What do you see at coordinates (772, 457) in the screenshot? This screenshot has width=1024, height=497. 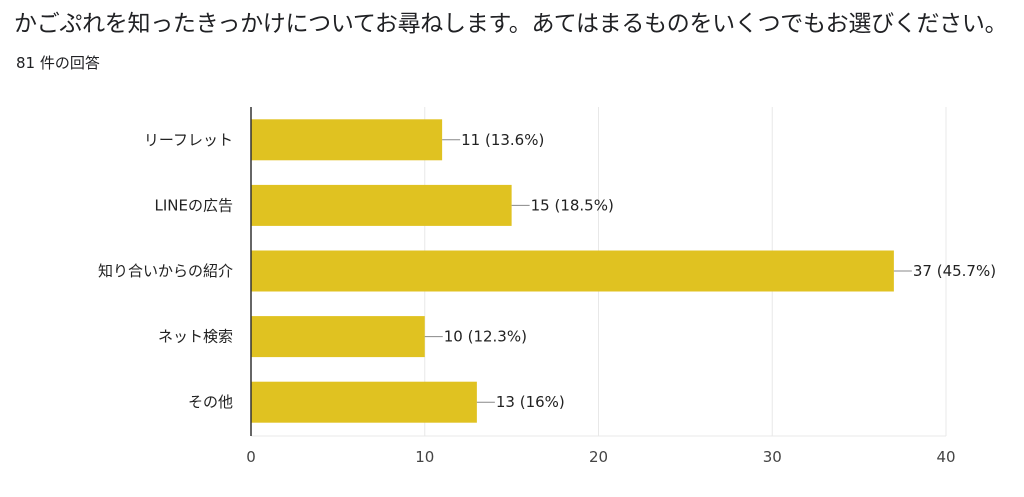 I see `x-tick-label: 30` at bounding box center [772, 457].